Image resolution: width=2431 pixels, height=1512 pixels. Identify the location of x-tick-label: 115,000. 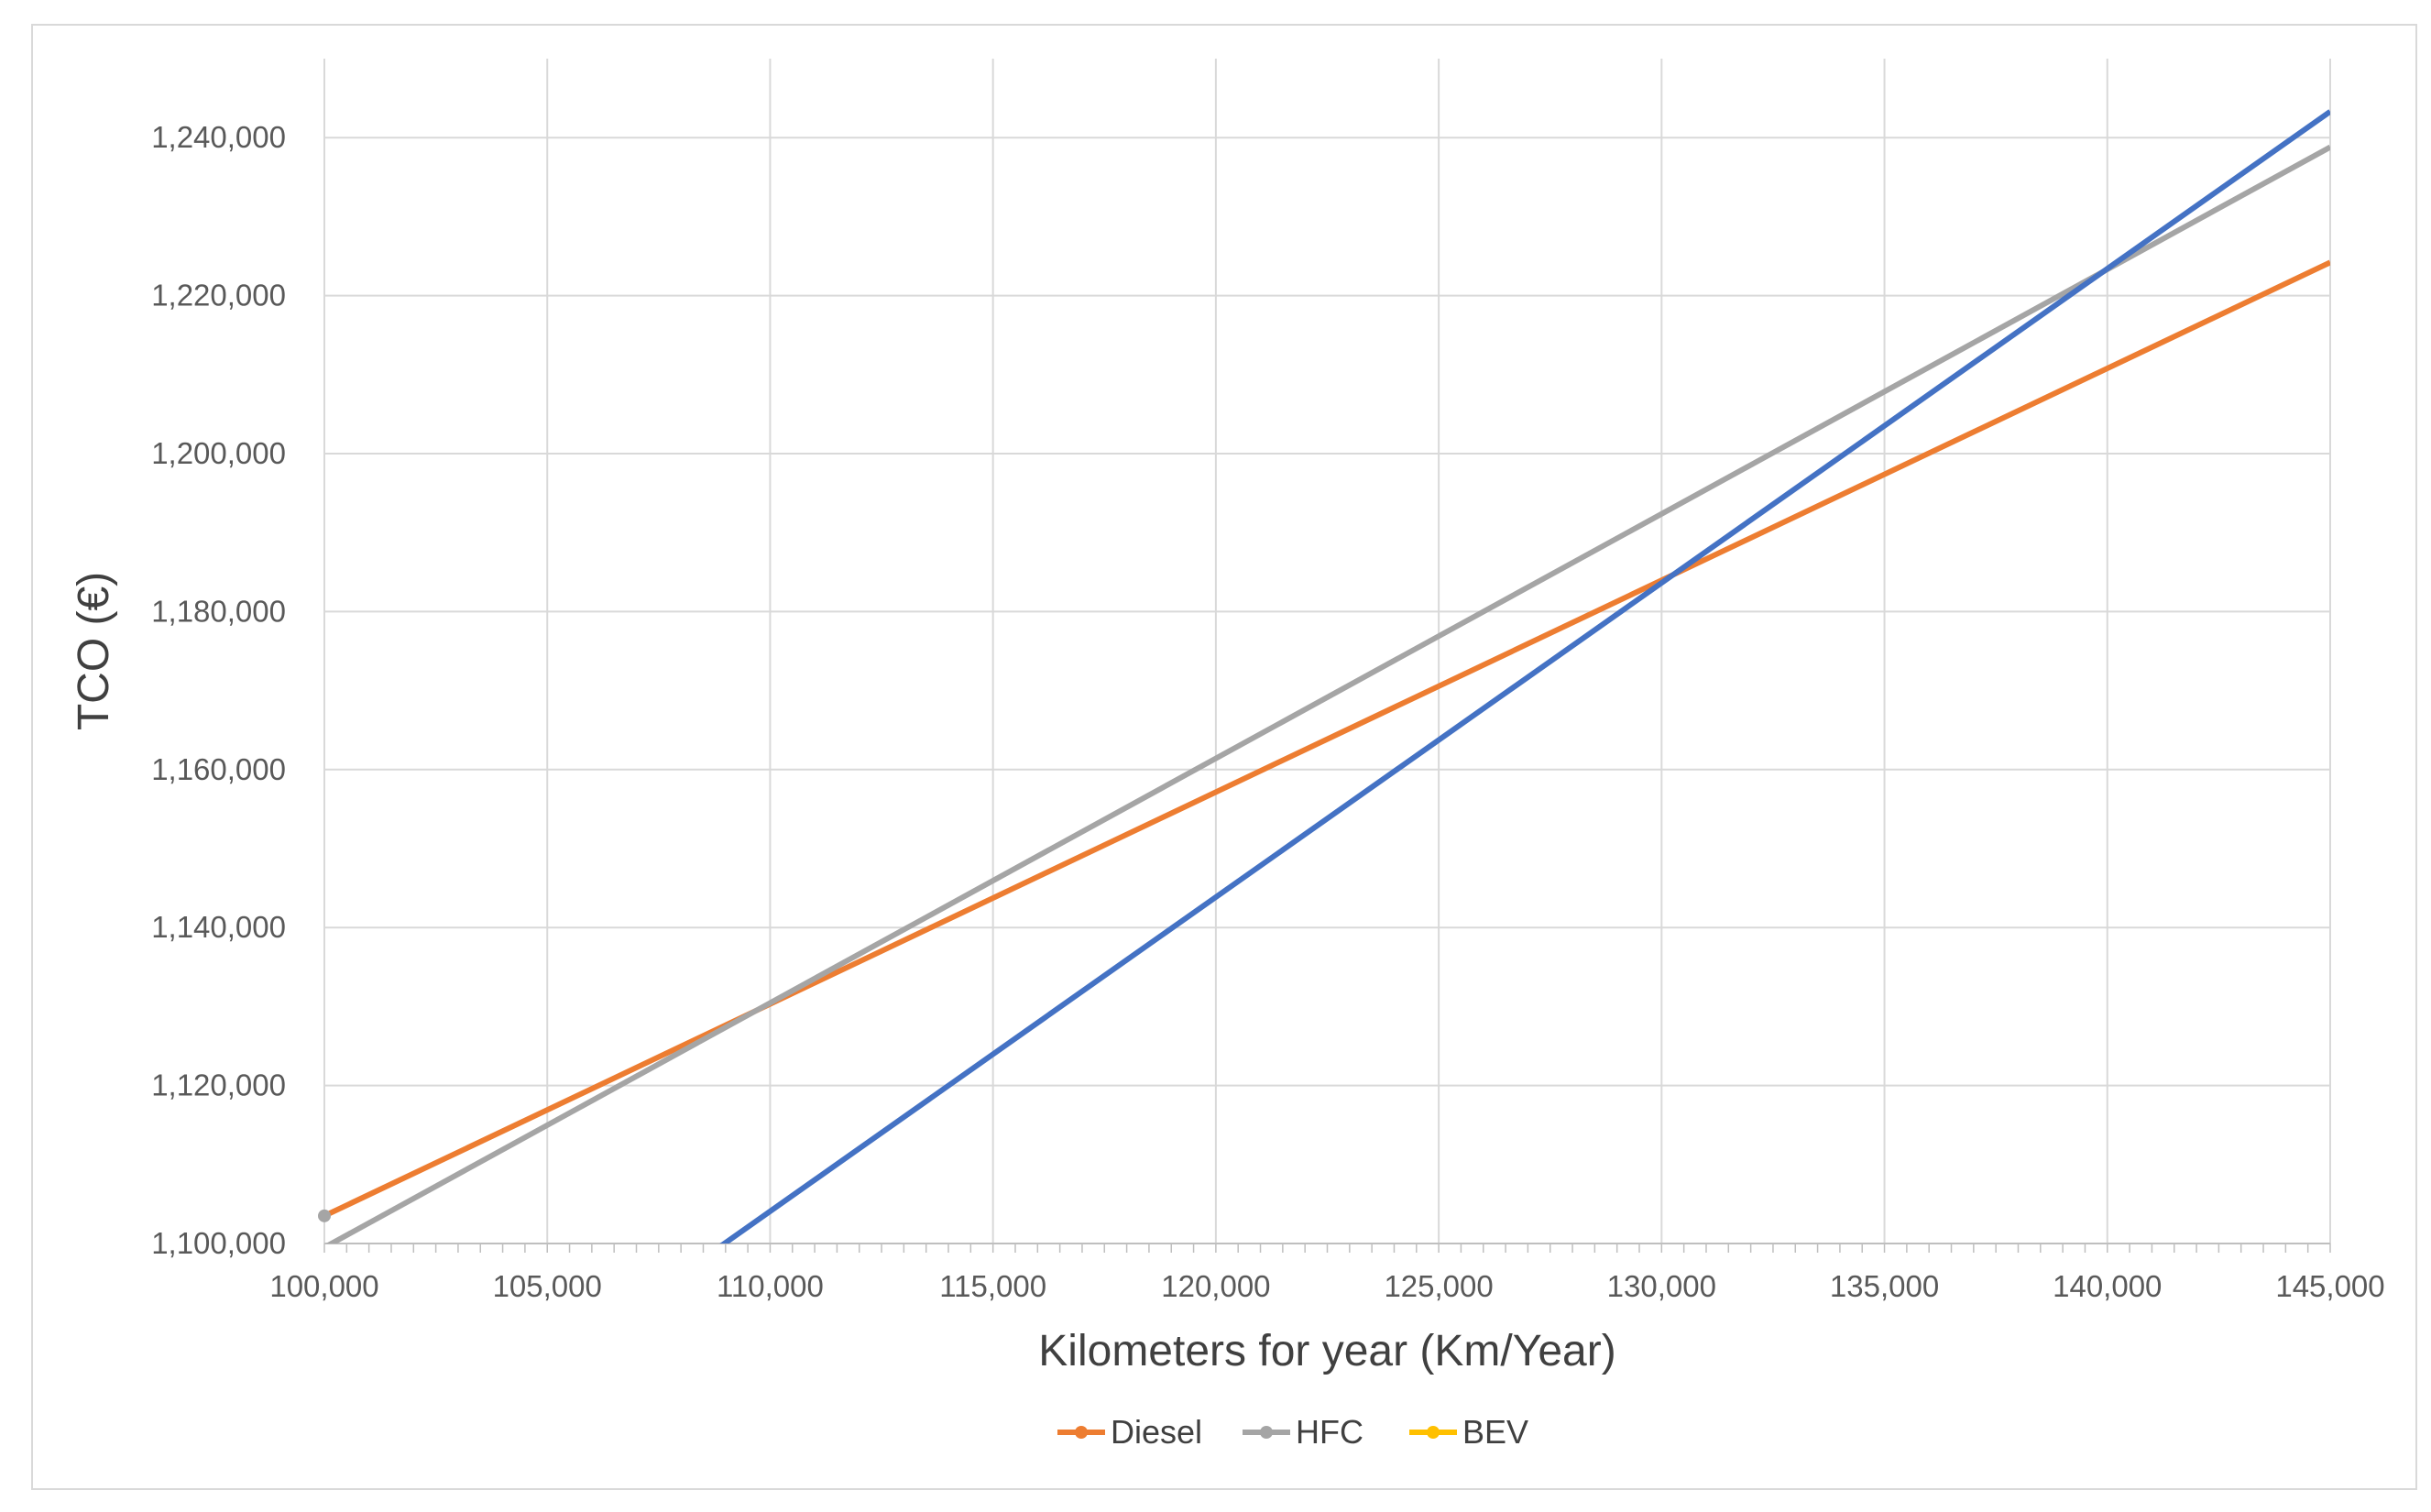
(992, 1286).